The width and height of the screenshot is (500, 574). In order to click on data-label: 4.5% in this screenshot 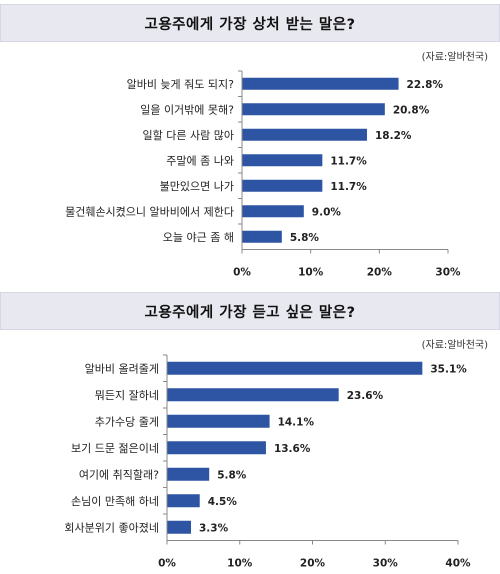, I will do `click(223, 502)`.